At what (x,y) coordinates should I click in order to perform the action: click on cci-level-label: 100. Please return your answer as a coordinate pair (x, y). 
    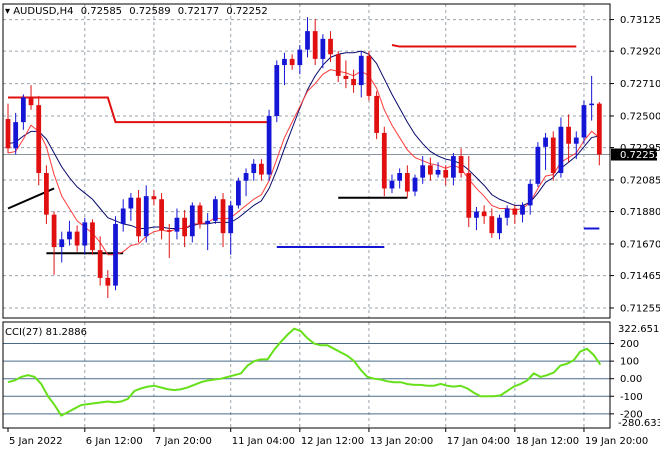
    Looking at the image, I should click on (629, 362).